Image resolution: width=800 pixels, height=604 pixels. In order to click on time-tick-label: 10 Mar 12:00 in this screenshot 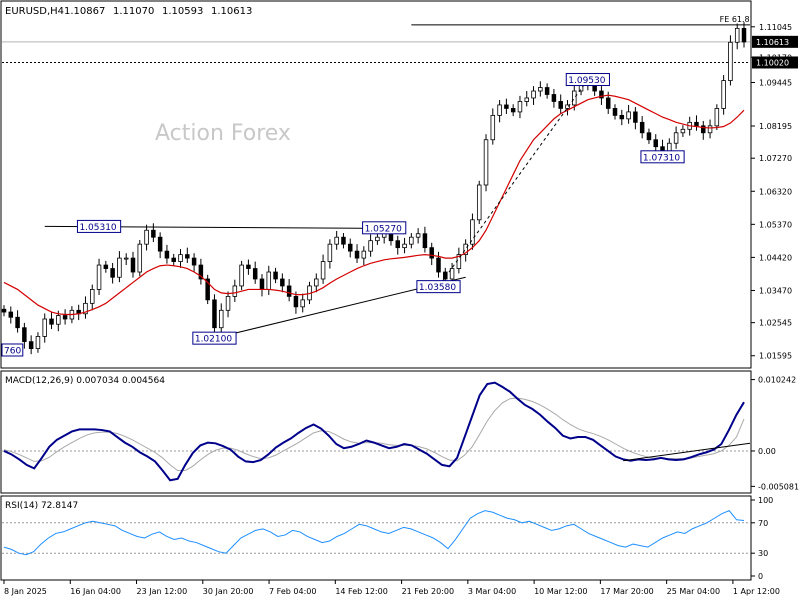, I will do `click(560, 591)`.